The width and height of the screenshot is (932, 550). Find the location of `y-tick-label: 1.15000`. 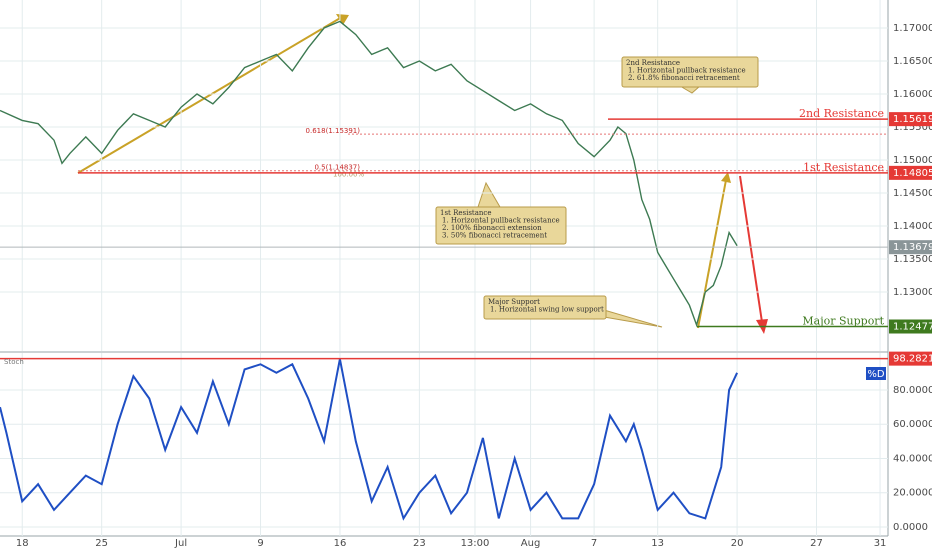

y-tick-label: 1.15000 is located at coordinates (912, 160).